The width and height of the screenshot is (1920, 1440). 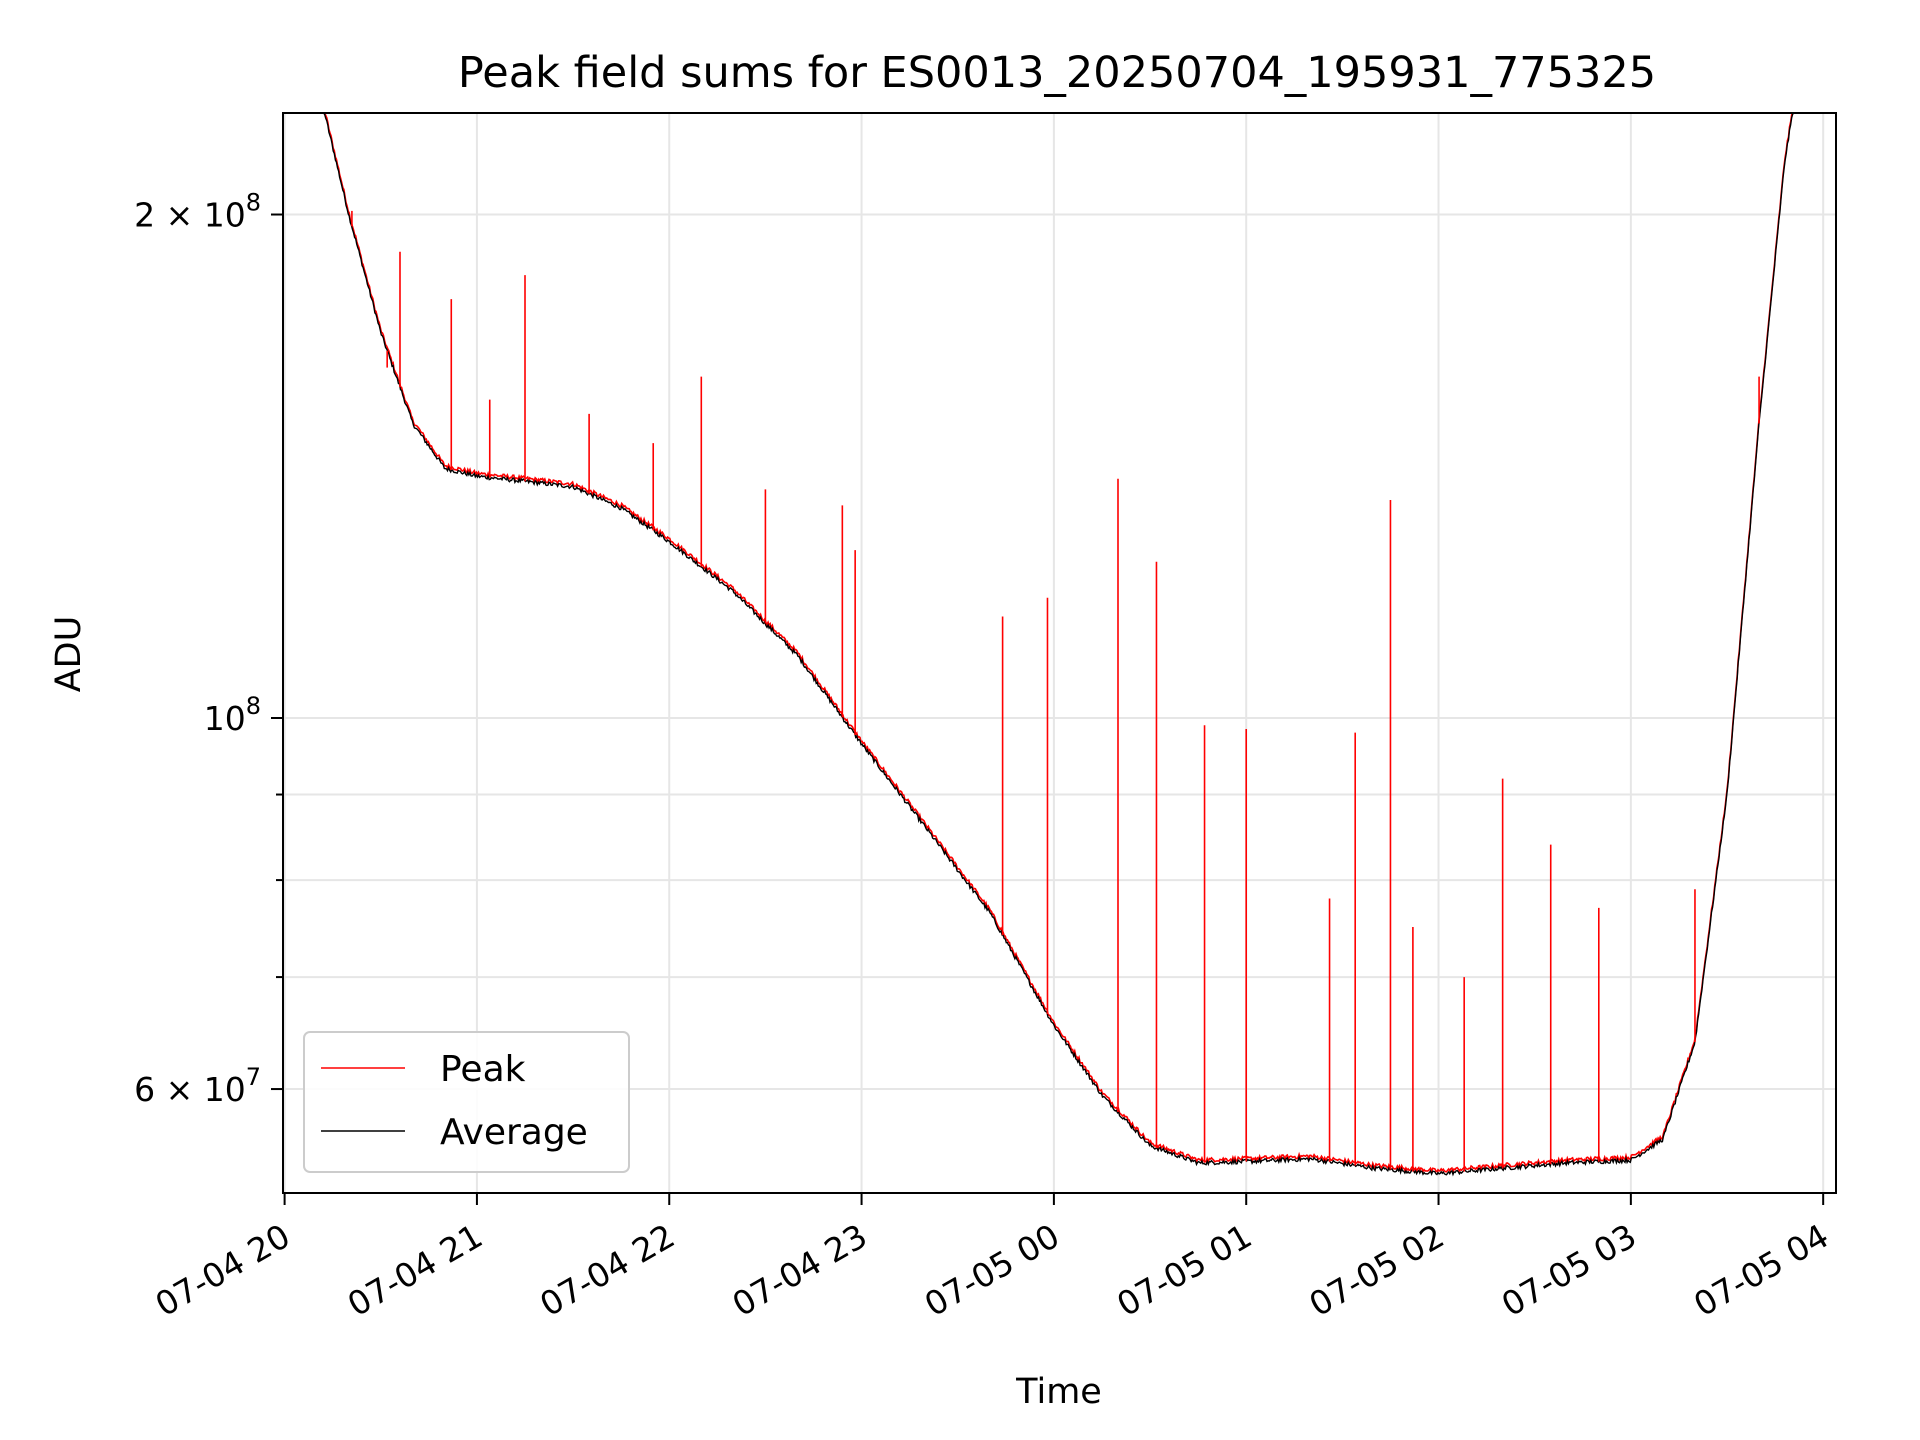 I want to click on x-tick-label-2: 07-04 22, so click(x=607, y=1270).